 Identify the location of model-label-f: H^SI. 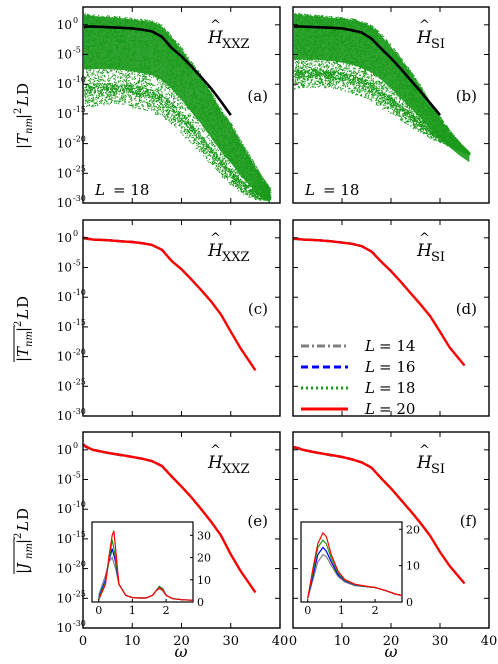
(430, 460).